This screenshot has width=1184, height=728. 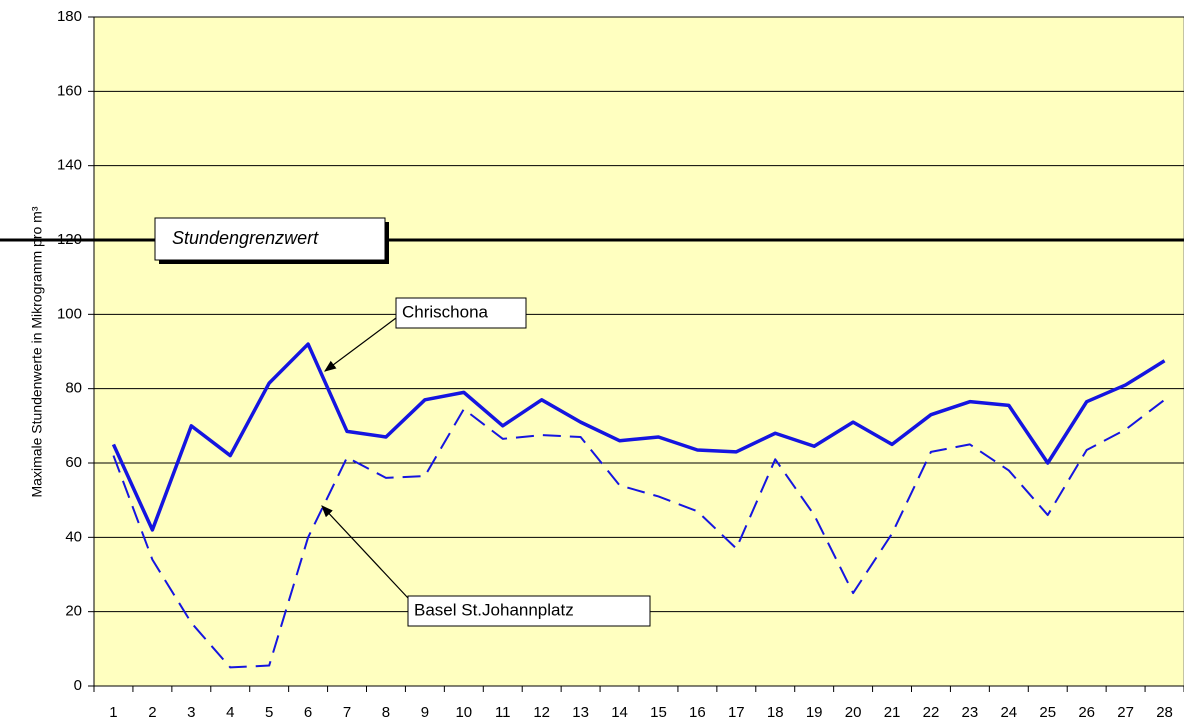 I want to click on x-tick-label: 1, so click(x=113, y=712).